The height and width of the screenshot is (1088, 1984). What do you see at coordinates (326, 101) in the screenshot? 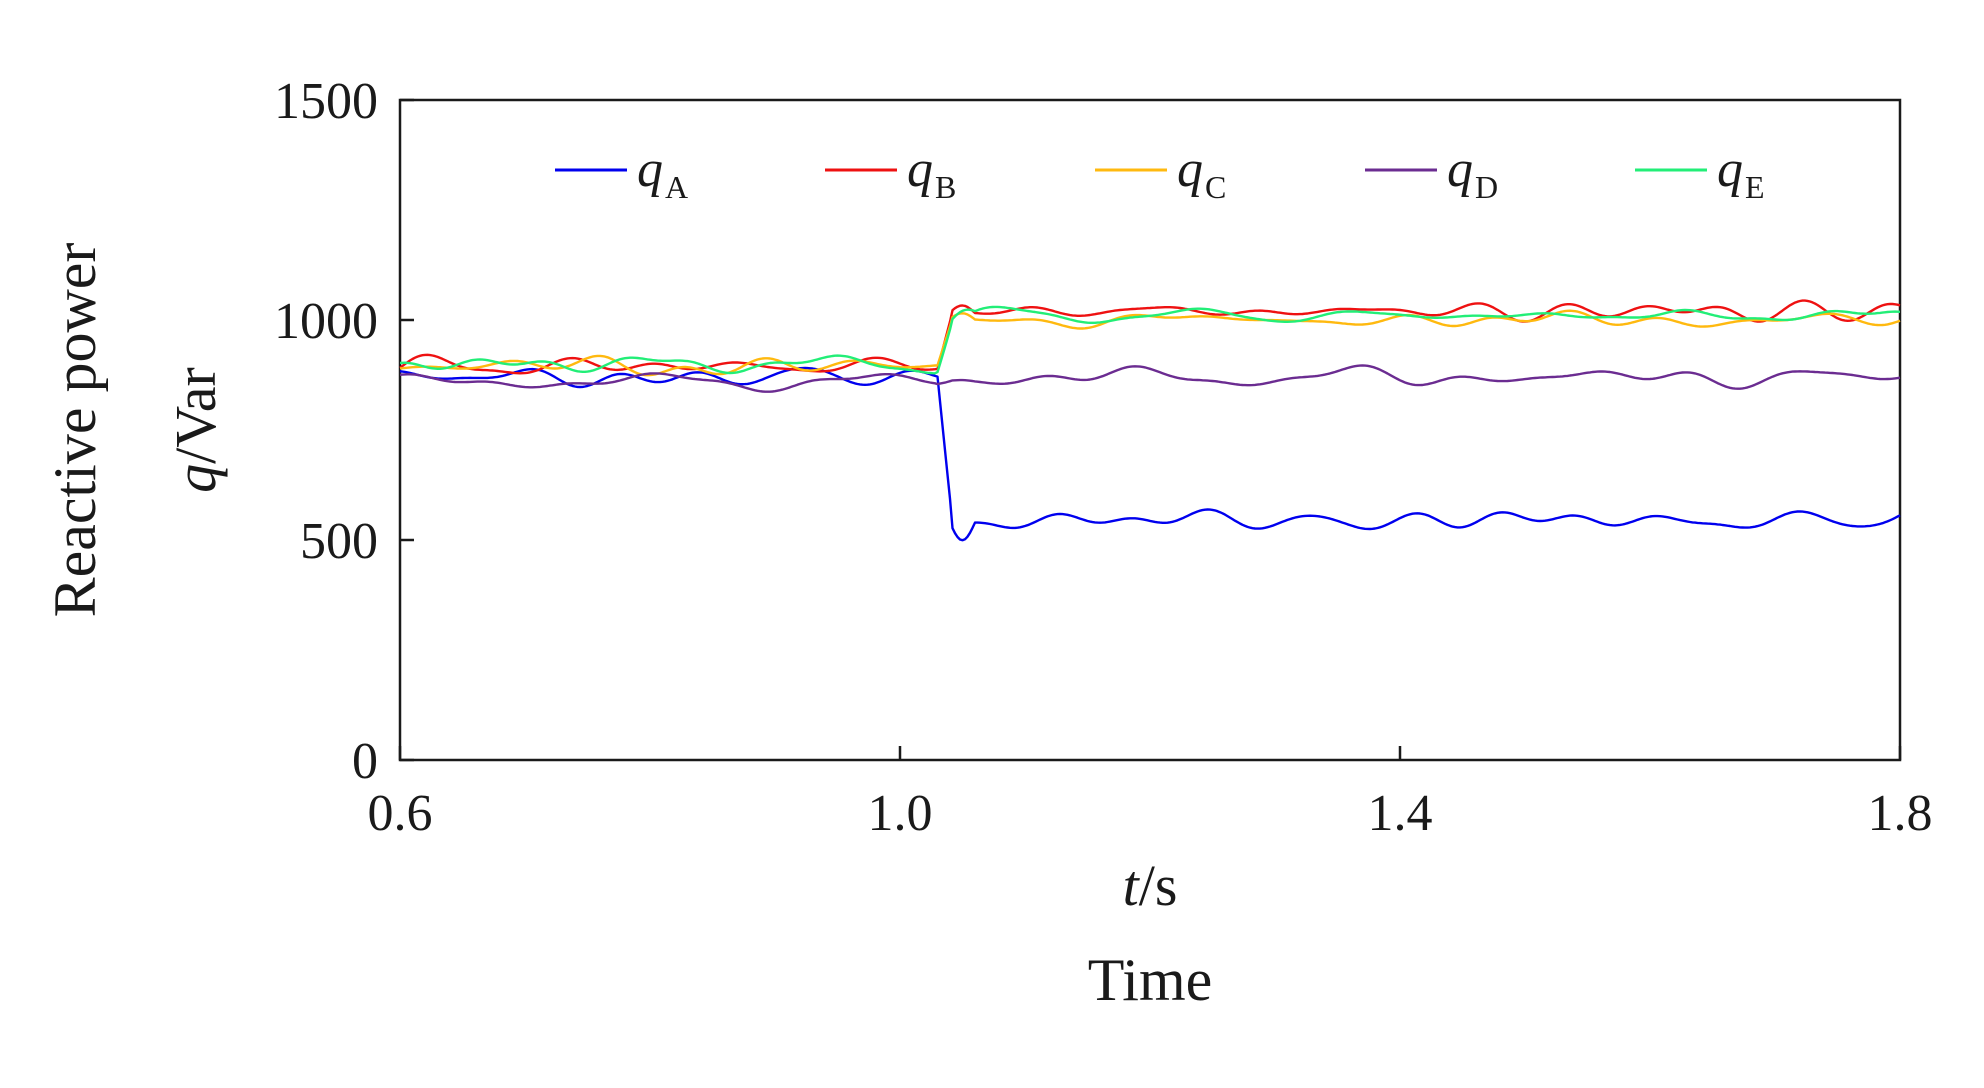
I see `y-tick-label: 1500` at bounding box center [326, 101].